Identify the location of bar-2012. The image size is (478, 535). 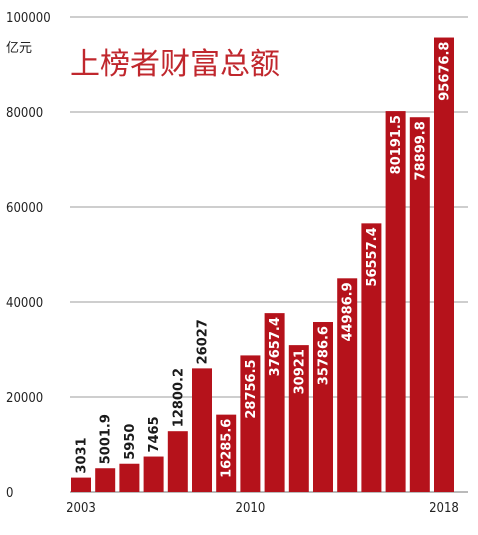
(298, 418).